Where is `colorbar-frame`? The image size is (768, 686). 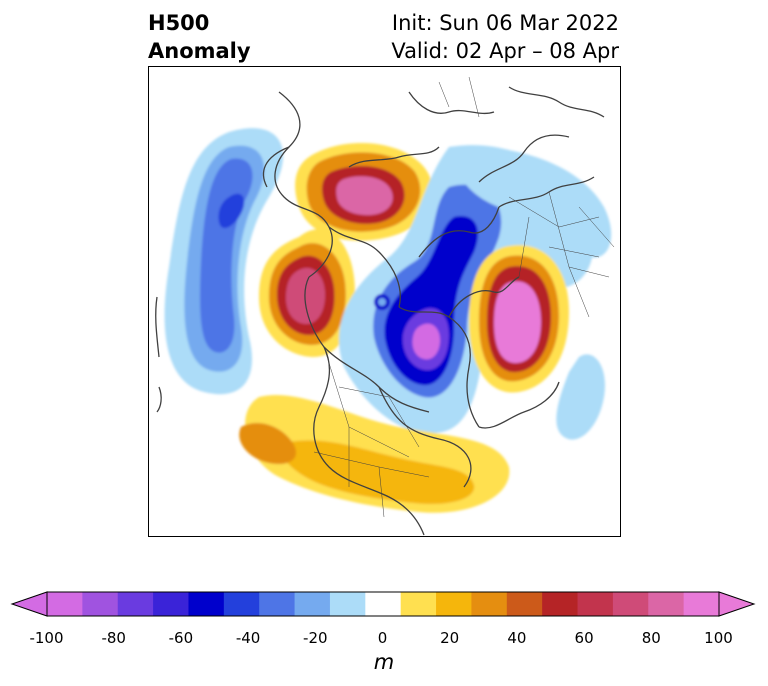 colorbar-frame is located at coordinates (383, 604).